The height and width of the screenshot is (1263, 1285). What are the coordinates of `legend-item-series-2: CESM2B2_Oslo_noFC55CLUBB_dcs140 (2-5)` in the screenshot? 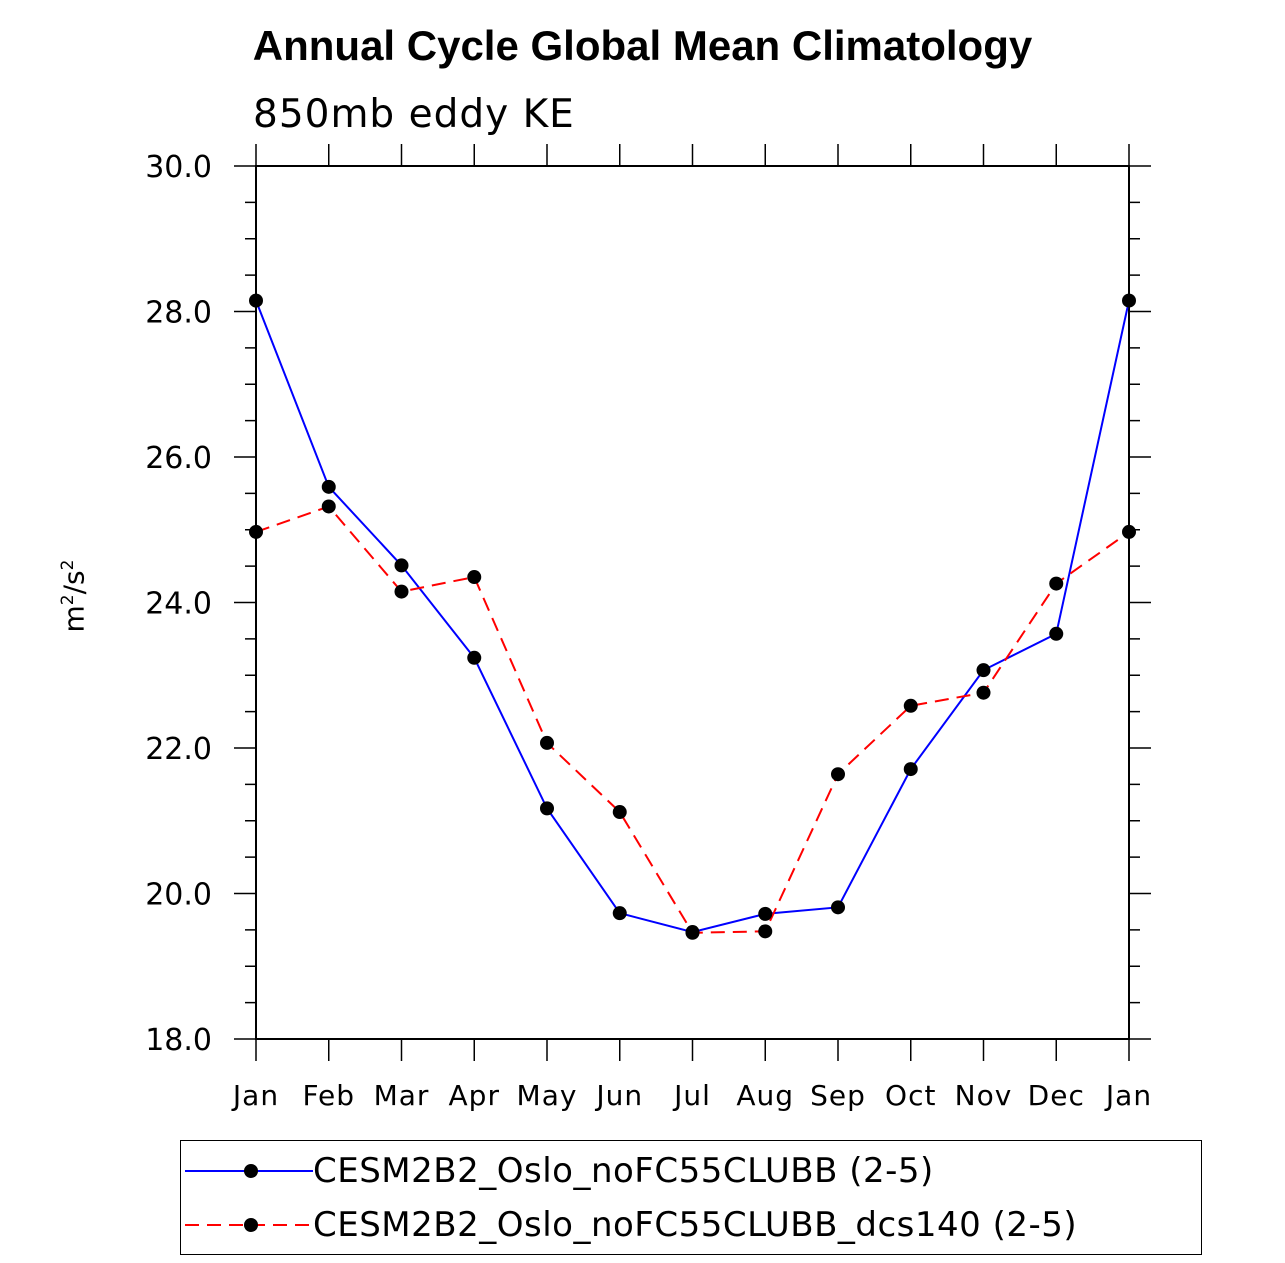 It's located at (691, 1225).